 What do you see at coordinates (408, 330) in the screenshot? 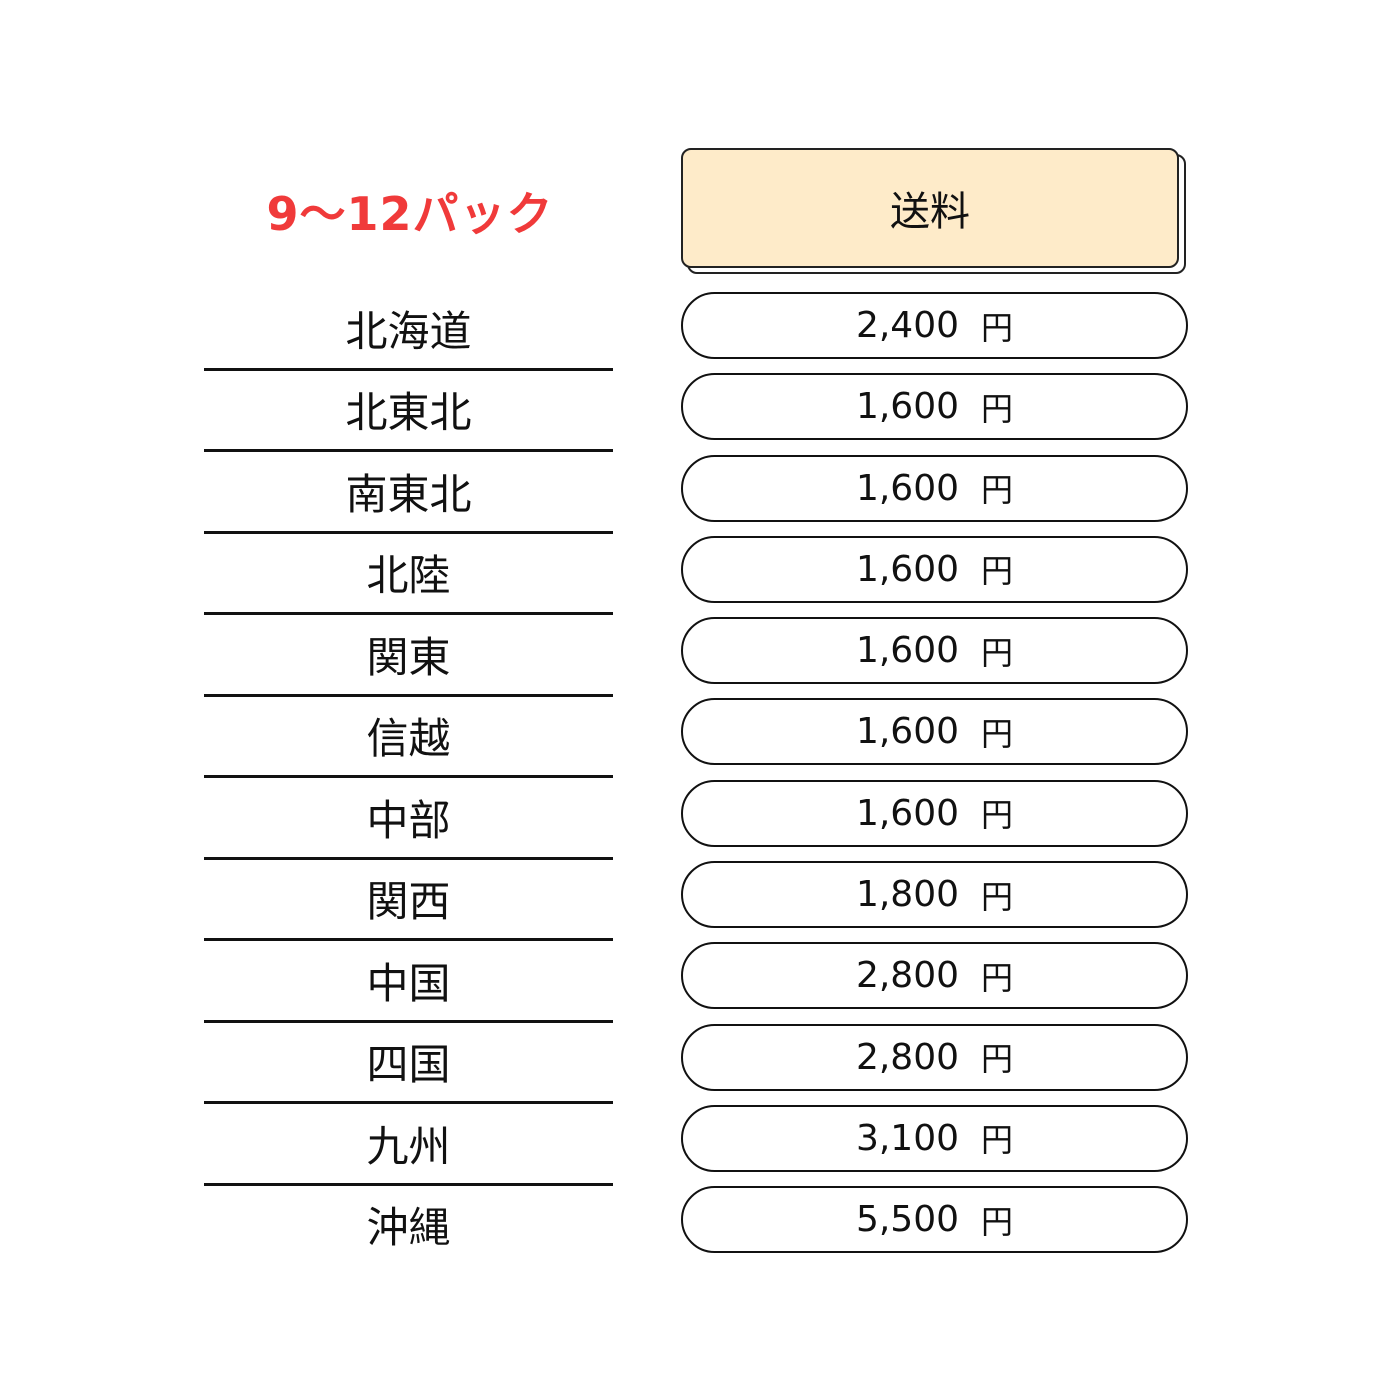
I see `region-label: 北海道` at bounding box center [408, 330].